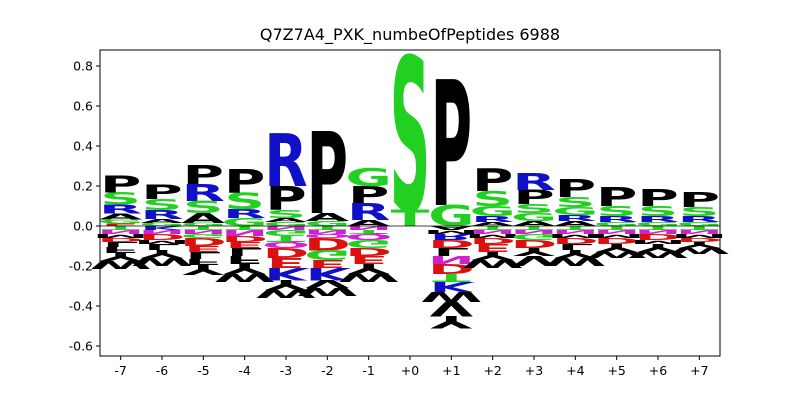  Describe the element at coordinates (81, 346) in the screenshot. I see `y-tick-label: -0.6` at that location.